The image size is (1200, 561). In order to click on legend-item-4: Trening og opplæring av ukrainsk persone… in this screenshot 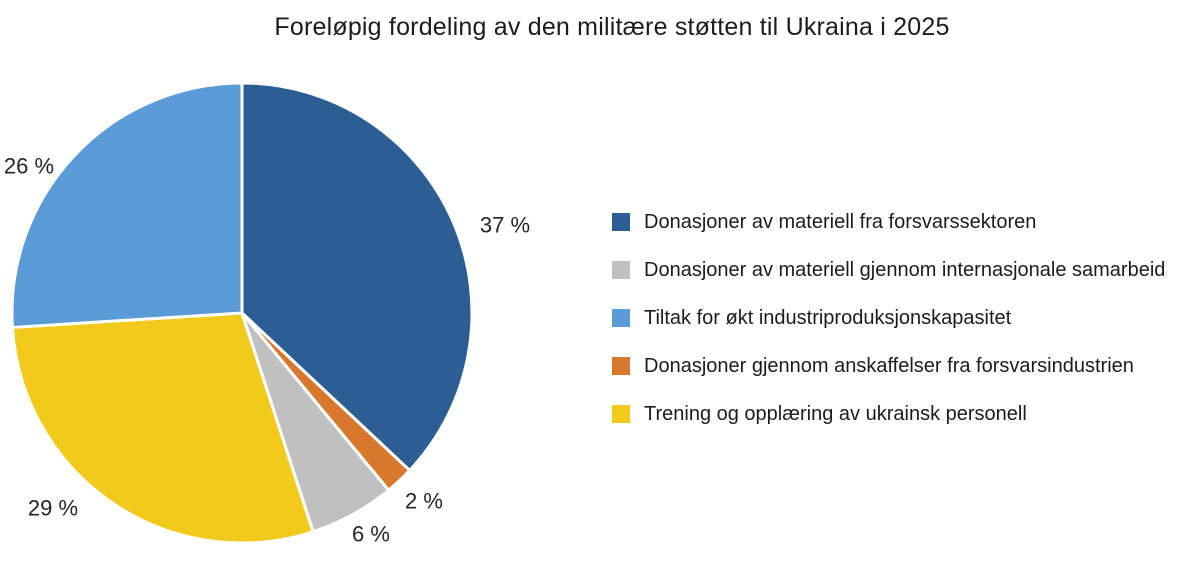, I will do `click(888, 414)`.